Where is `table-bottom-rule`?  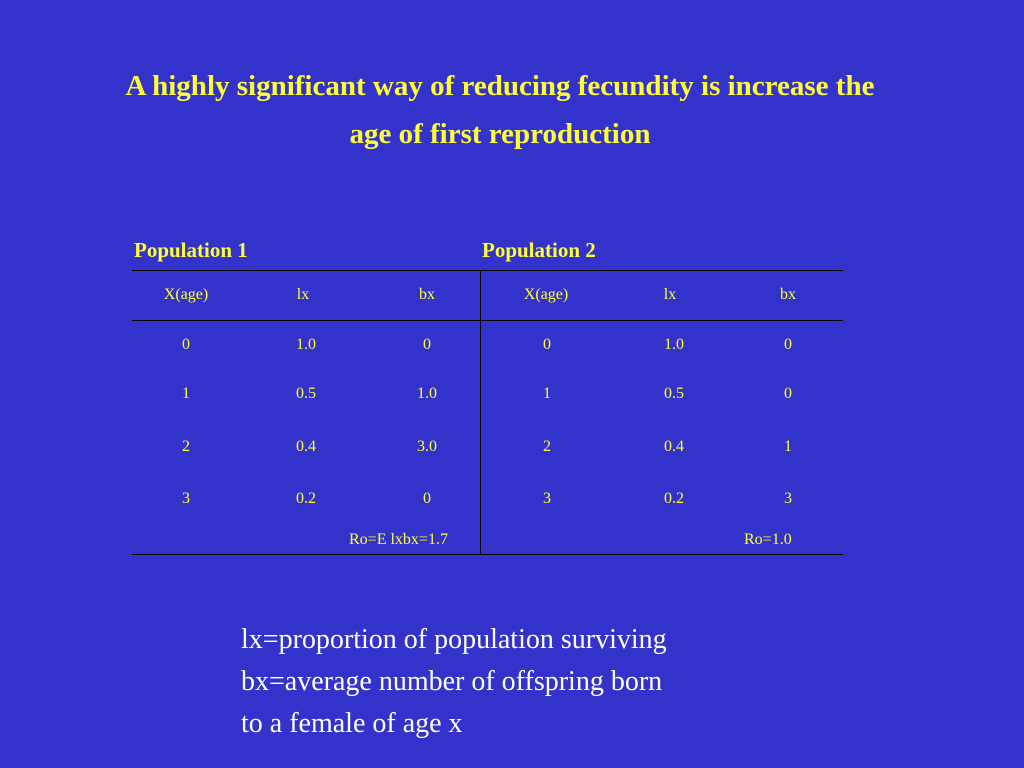 table-bottom-rule is located at coordinates (487, 554).